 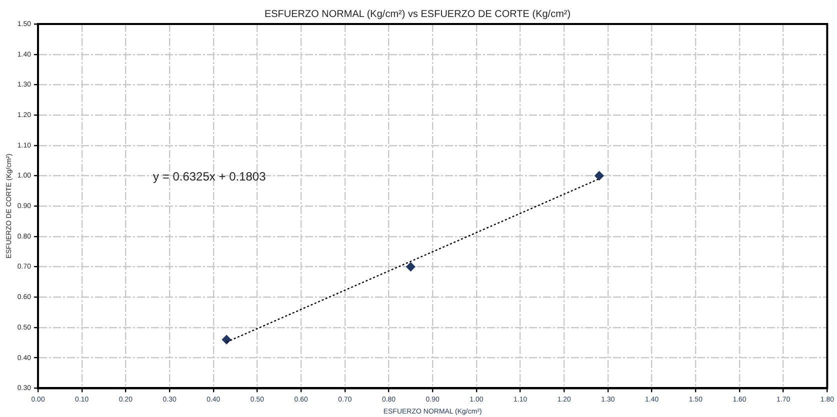 I want to click on chart-title: ESFUERZO NORMAL (Kg/cm²) vs ESFUERZO DE CORTE (Kg/cm²), so click(x=417, y=14).